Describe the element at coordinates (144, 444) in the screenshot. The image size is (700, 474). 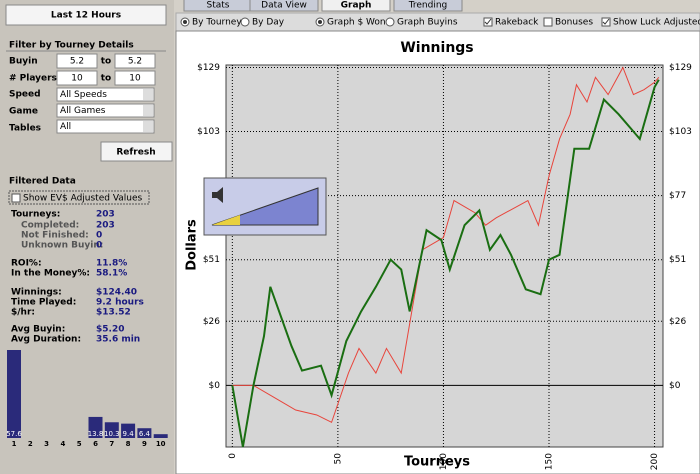
I see `x-tick-label: 9` at that location.